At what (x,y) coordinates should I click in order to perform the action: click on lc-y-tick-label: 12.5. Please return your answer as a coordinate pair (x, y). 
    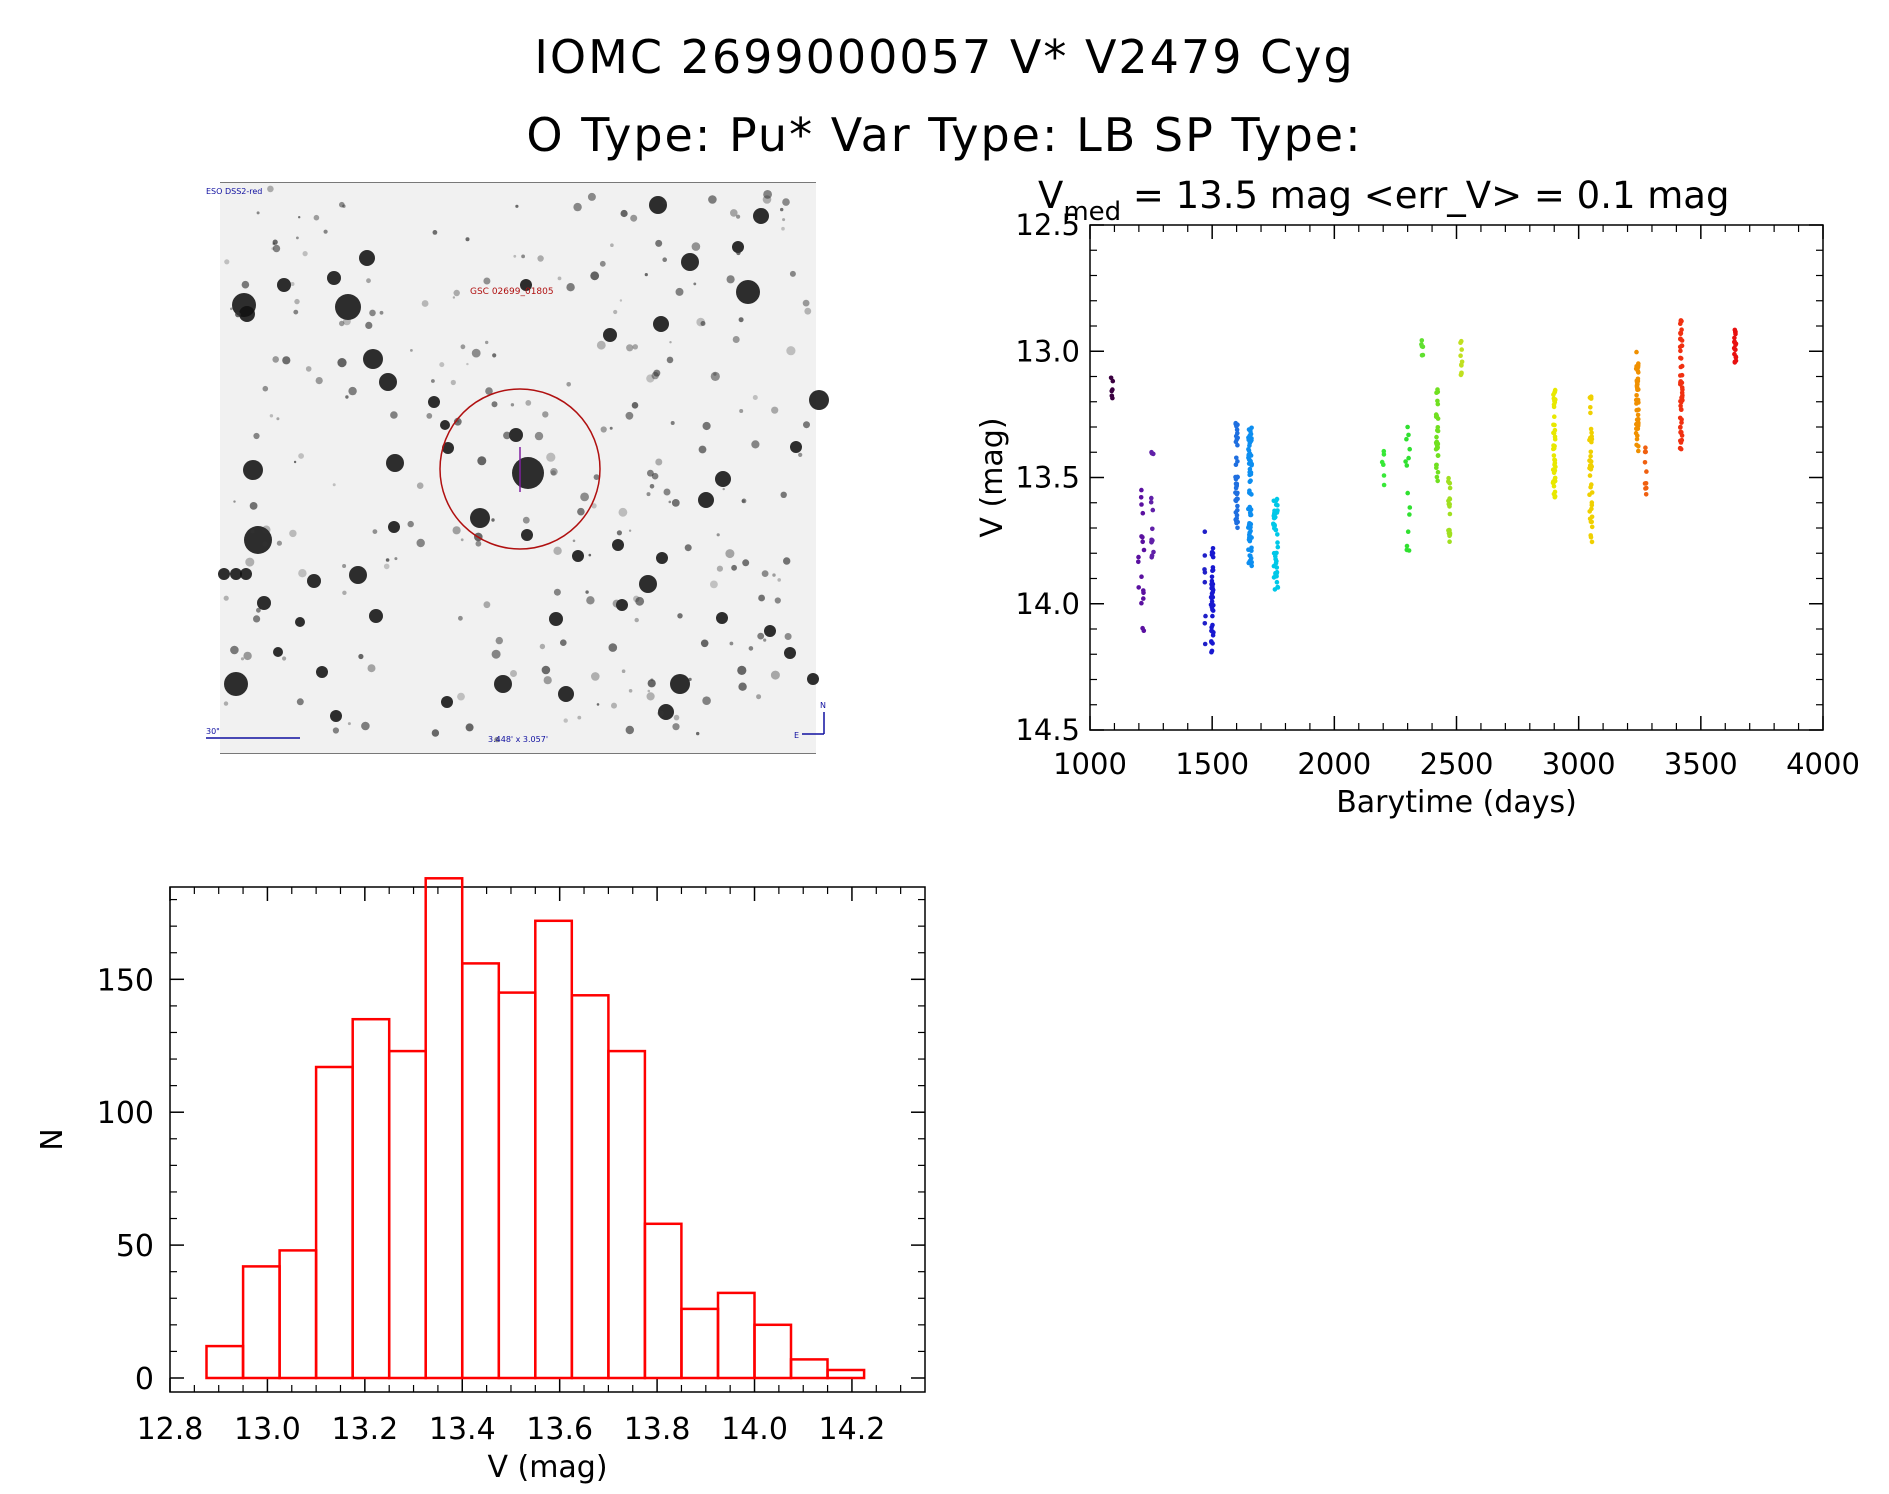
    Looking at the image, I should click on (1047, 225).